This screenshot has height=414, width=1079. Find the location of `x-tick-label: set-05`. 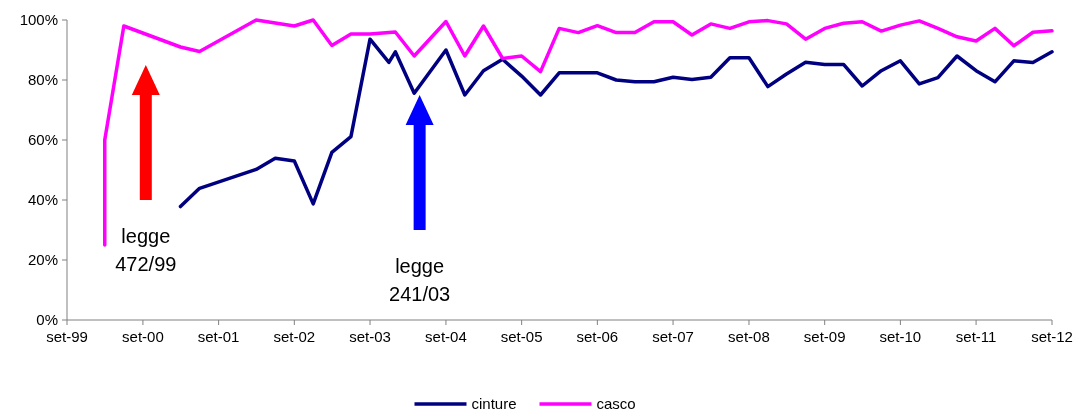

x-tick-label: set-05 is located at coordinates (521, 336).